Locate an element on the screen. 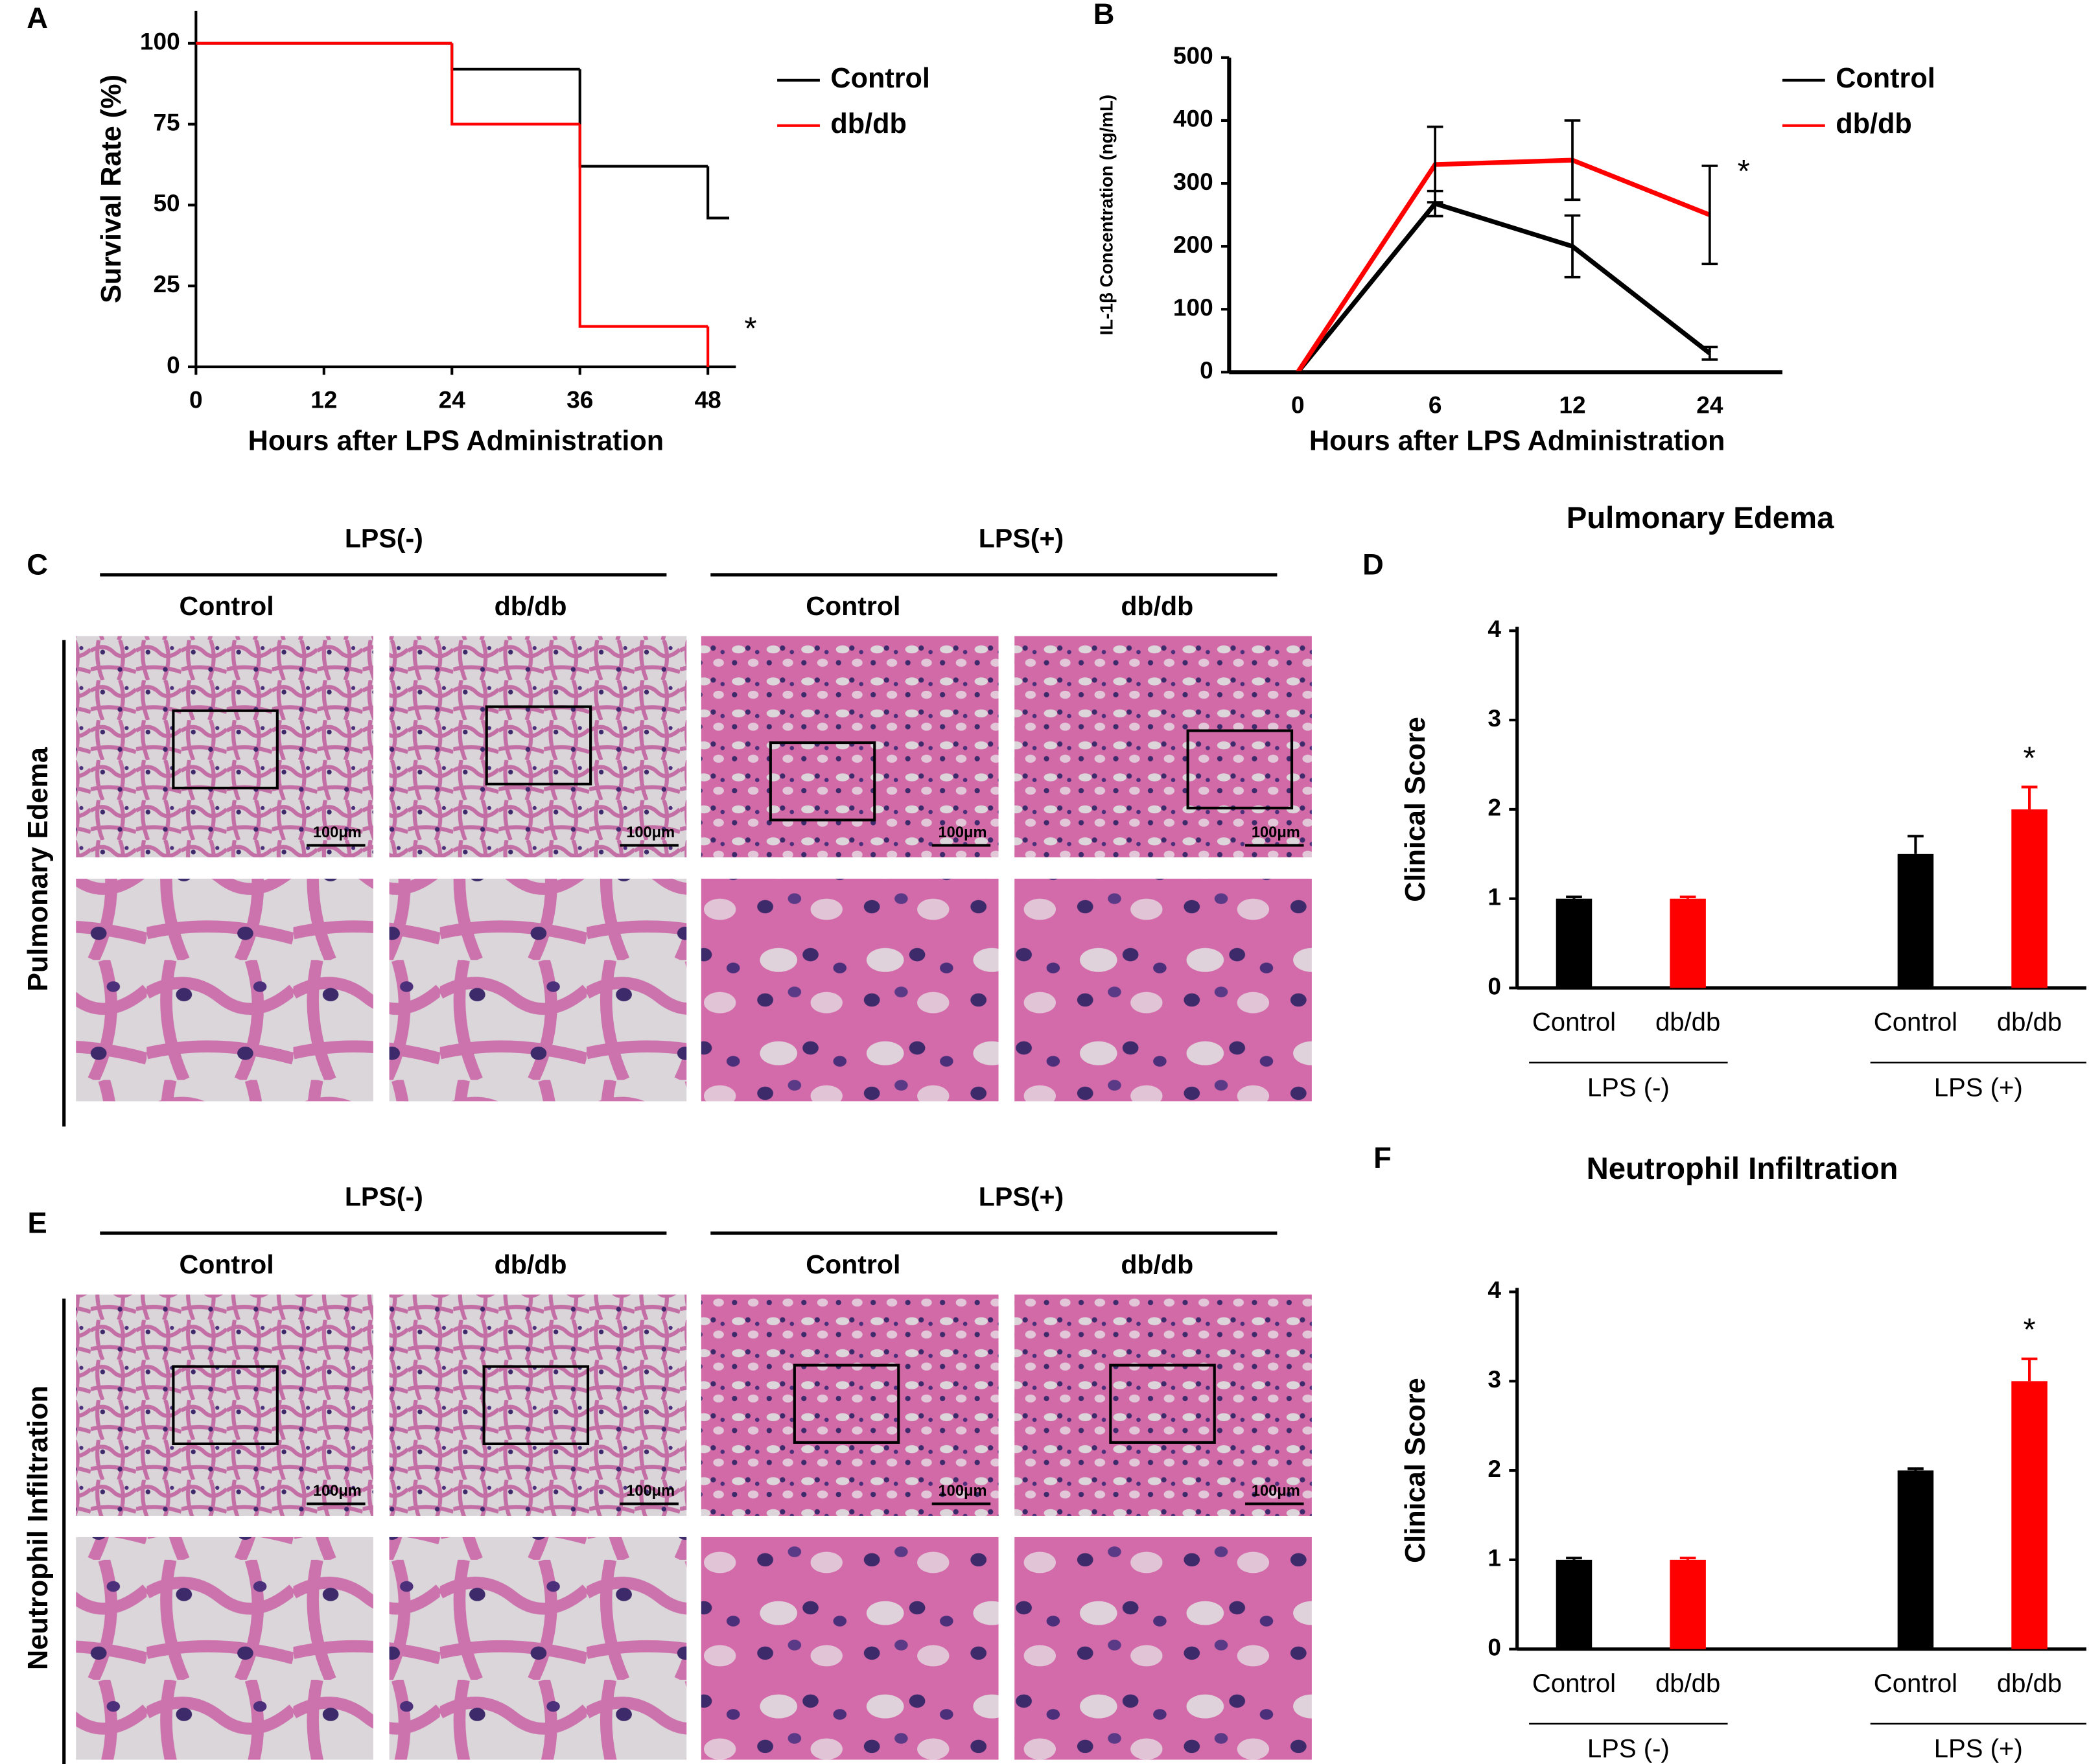 The image size is (2089, 1764). y-tick-label: 50 is located at coordinates (166, 202).